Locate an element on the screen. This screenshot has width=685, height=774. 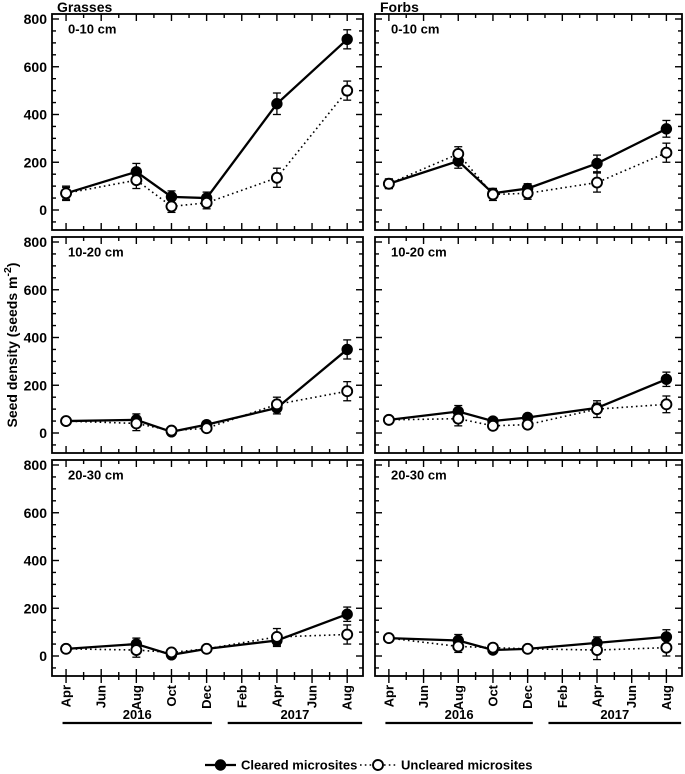
legend: Cleared microsites Uncleared microsites is located at coordinates (369, 765).